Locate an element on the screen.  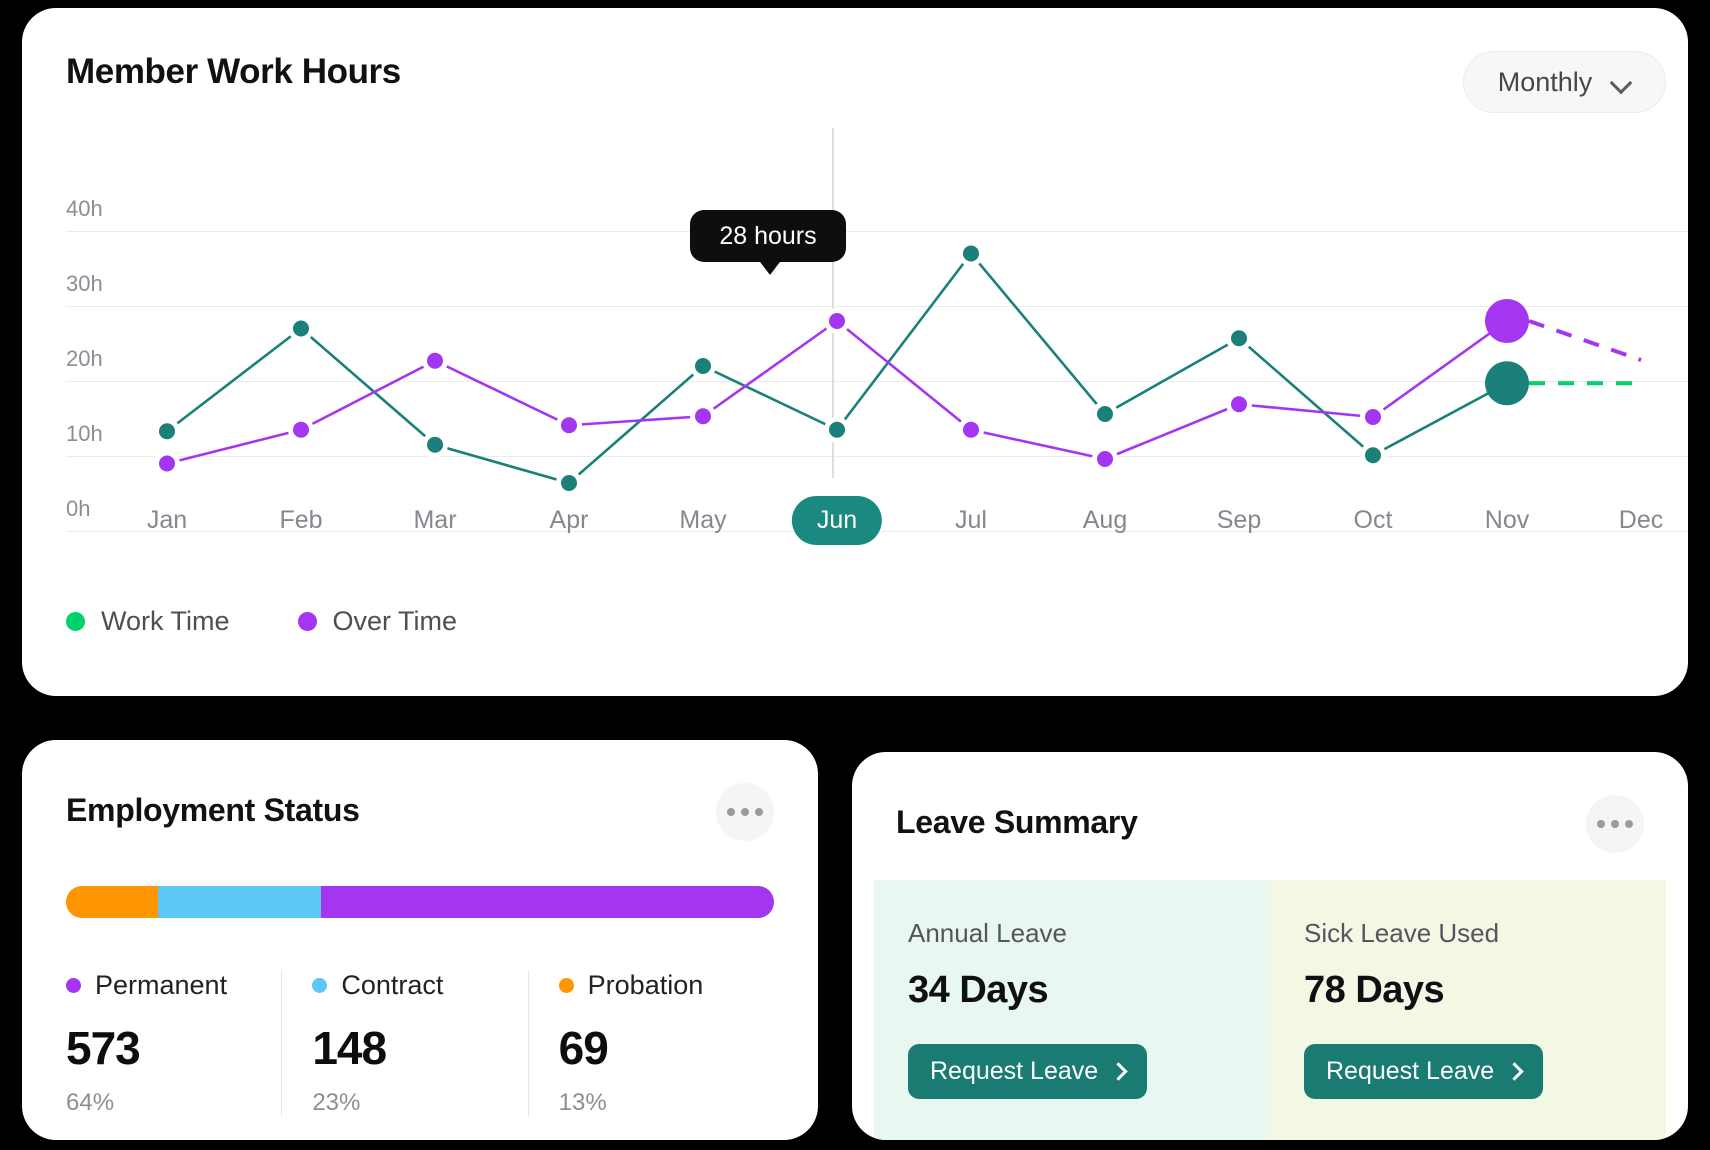
x-axis-month-feb: Feb is located at coordinates (301, 520).